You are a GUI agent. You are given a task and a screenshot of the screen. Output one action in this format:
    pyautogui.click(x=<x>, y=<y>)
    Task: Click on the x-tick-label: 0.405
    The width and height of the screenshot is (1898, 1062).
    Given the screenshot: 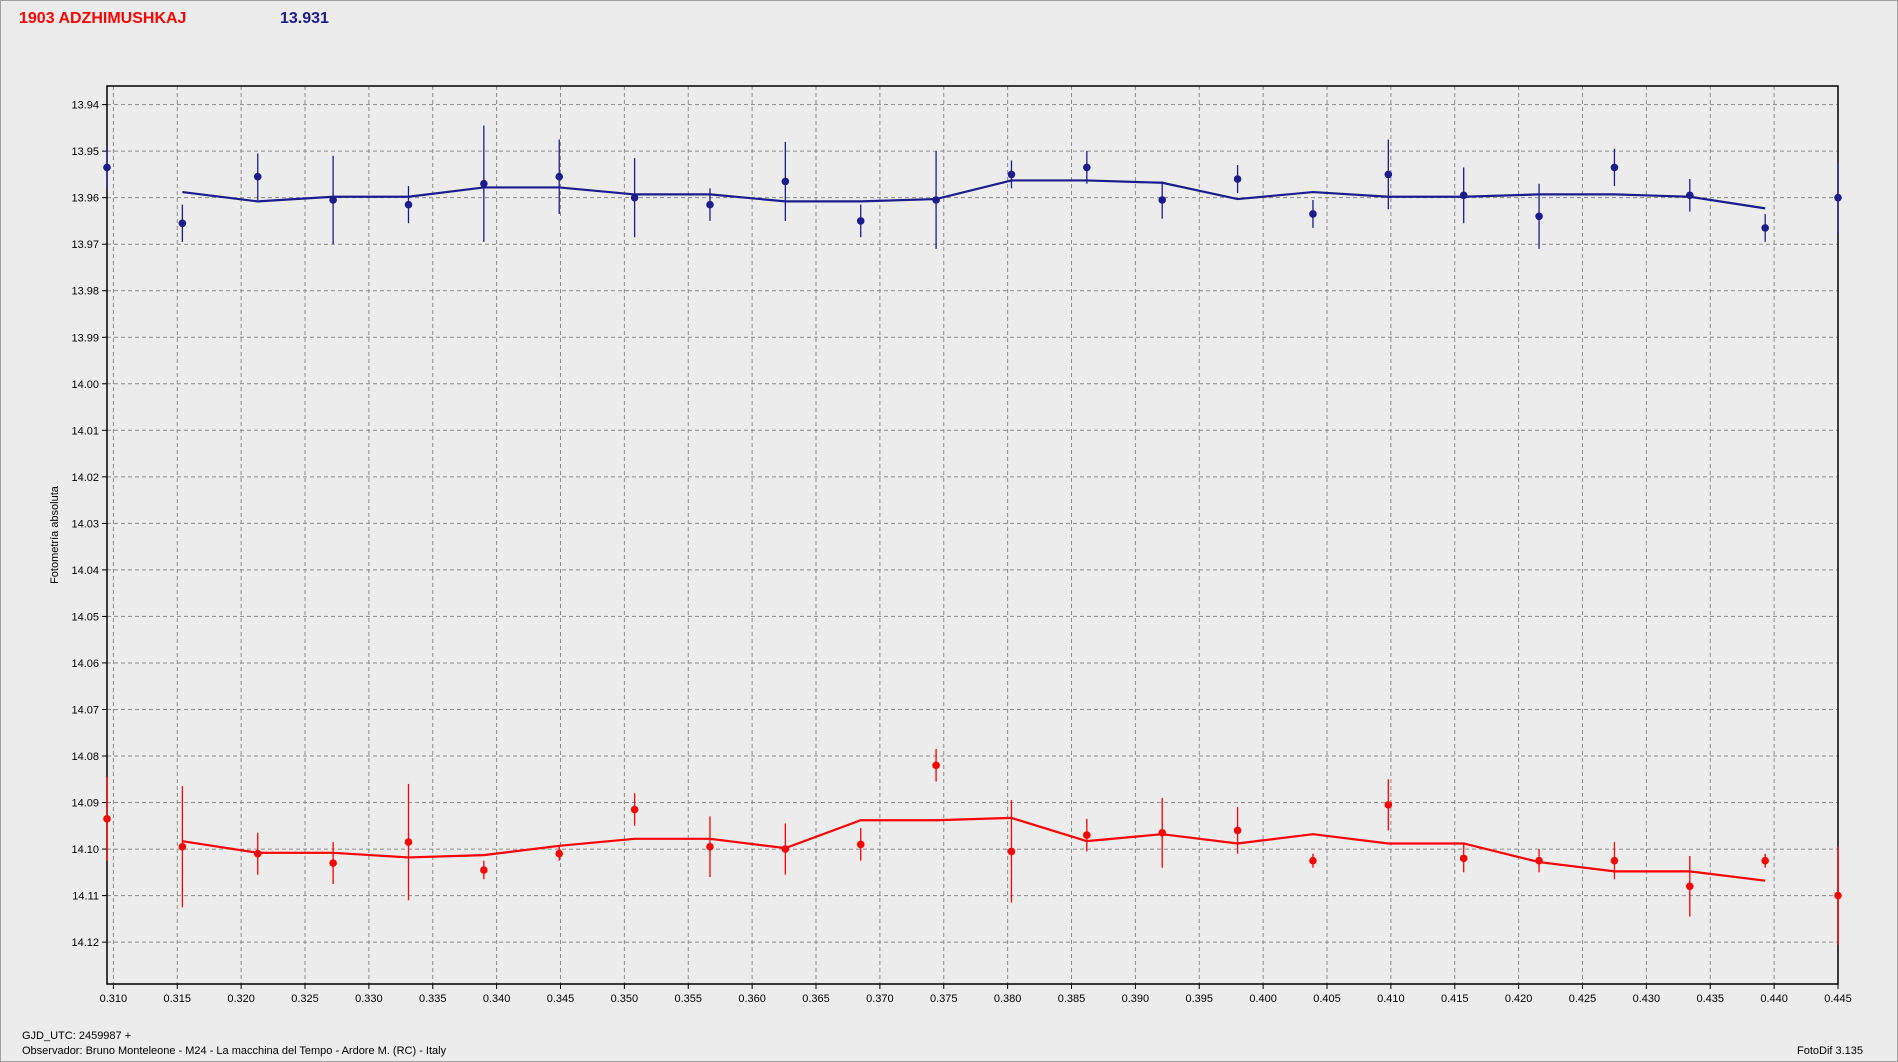 What is the action you would take?
    pyautogui.click(x=1327, y=999)
    